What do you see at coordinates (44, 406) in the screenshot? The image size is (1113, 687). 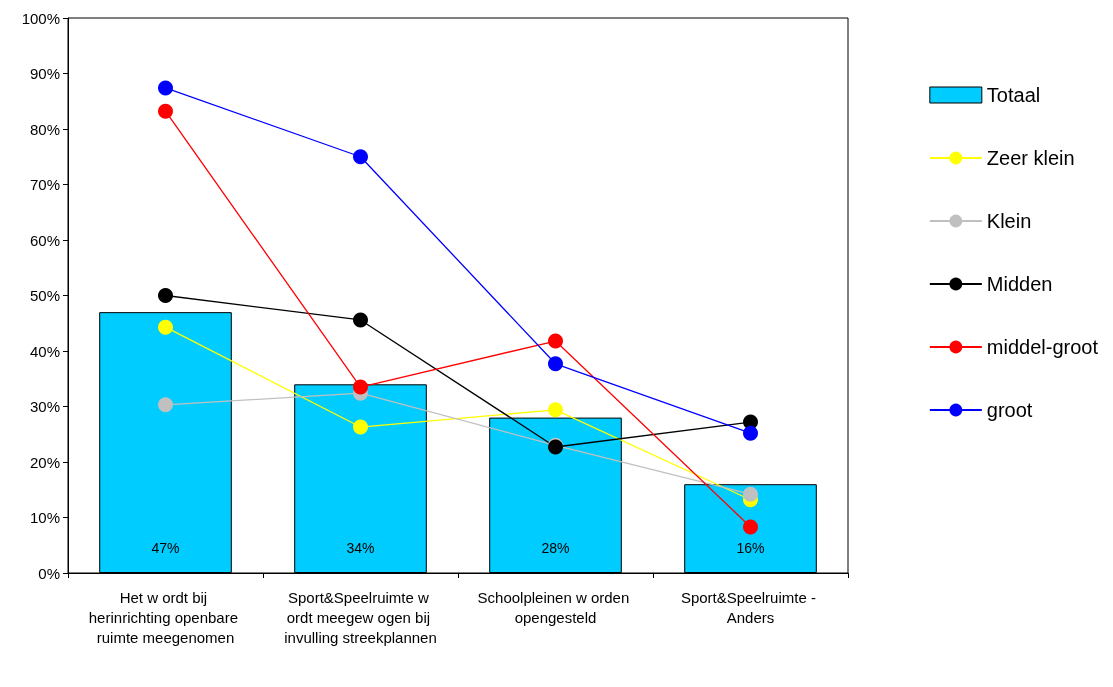 I see `y-tick-label: 30%` at bounding box center [44, 406].